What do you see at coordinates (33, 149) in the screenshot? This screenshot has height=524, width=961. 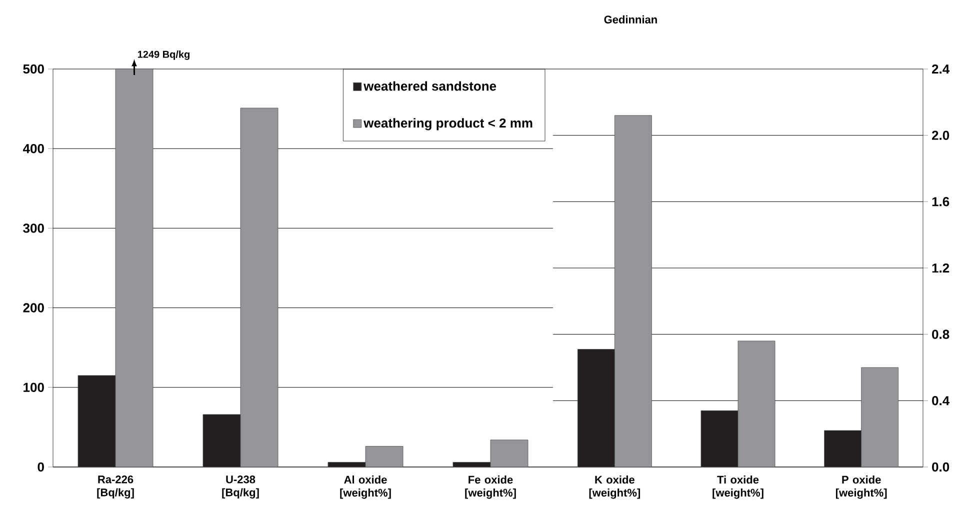 I see `y-tick-label: 400` at bounding box center [33, 149].